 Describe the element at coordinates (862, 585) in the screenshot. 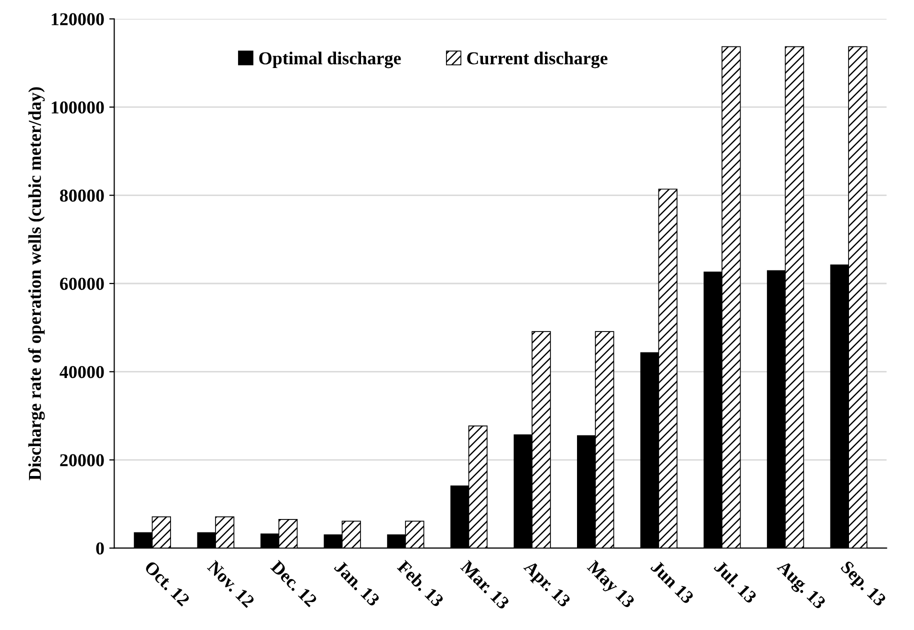

I see `x-tick-label: Sep. 13` at that location.